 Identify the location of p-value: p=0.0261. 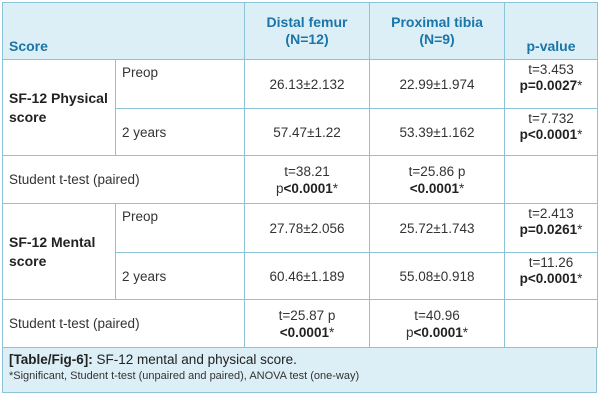
(548, 229).